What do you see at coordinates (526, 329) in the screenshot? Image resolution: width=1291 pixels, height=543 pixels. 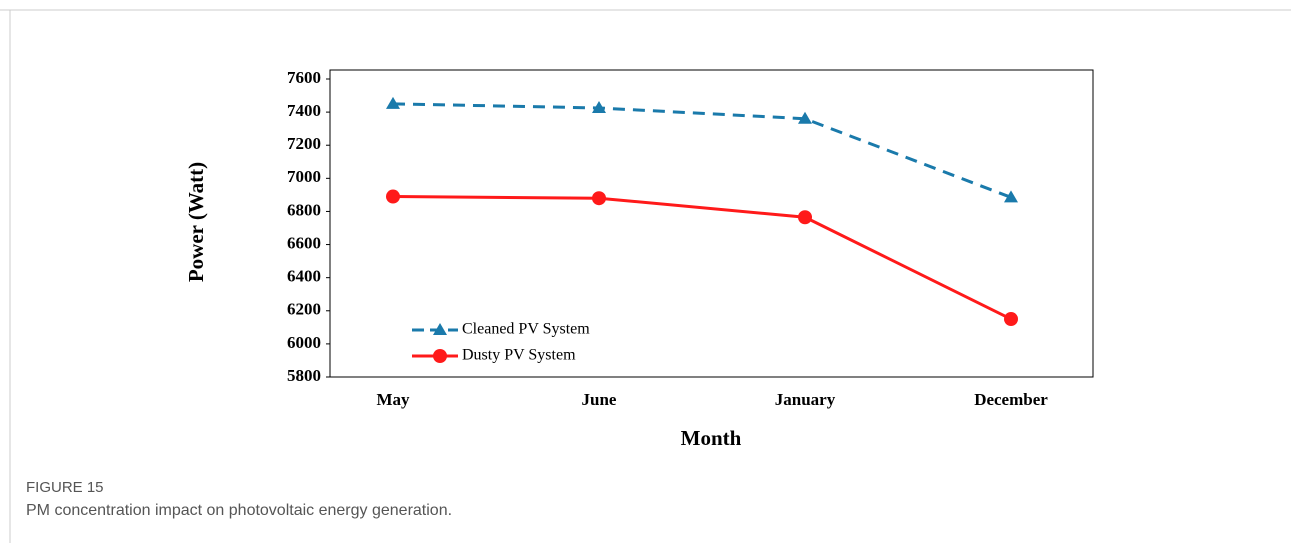 I see `legend-label: Cleaned PV System` at bounding box center [526, 329].